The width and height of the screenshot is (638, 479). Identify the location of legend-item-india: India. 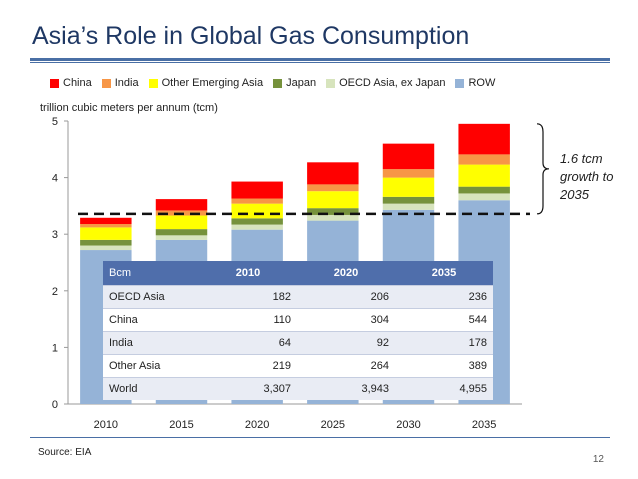
(120, 83).